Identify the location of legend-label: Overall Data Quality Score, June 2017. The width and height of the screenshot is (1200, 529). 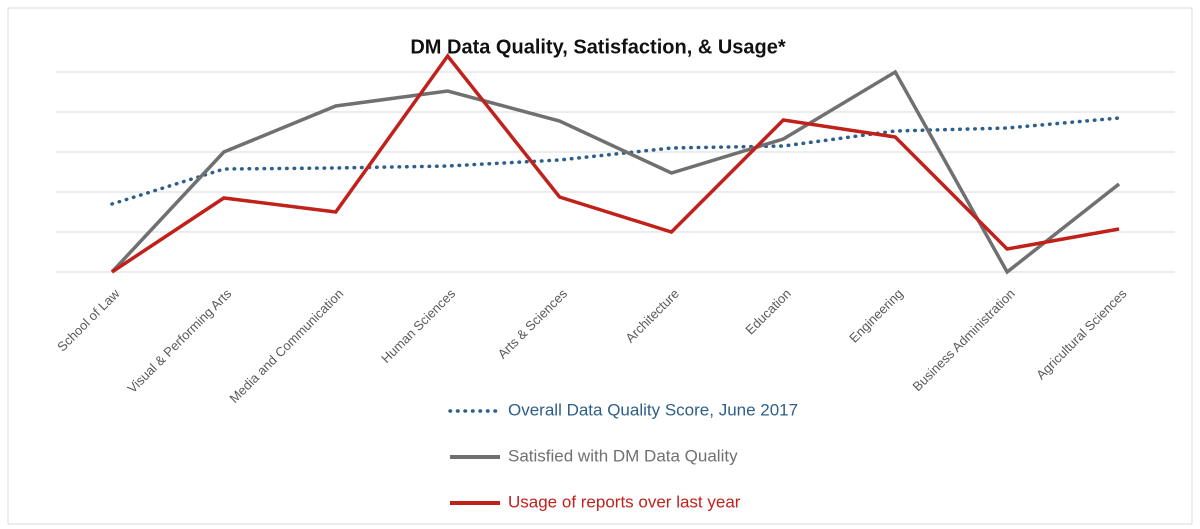
(653, 409).